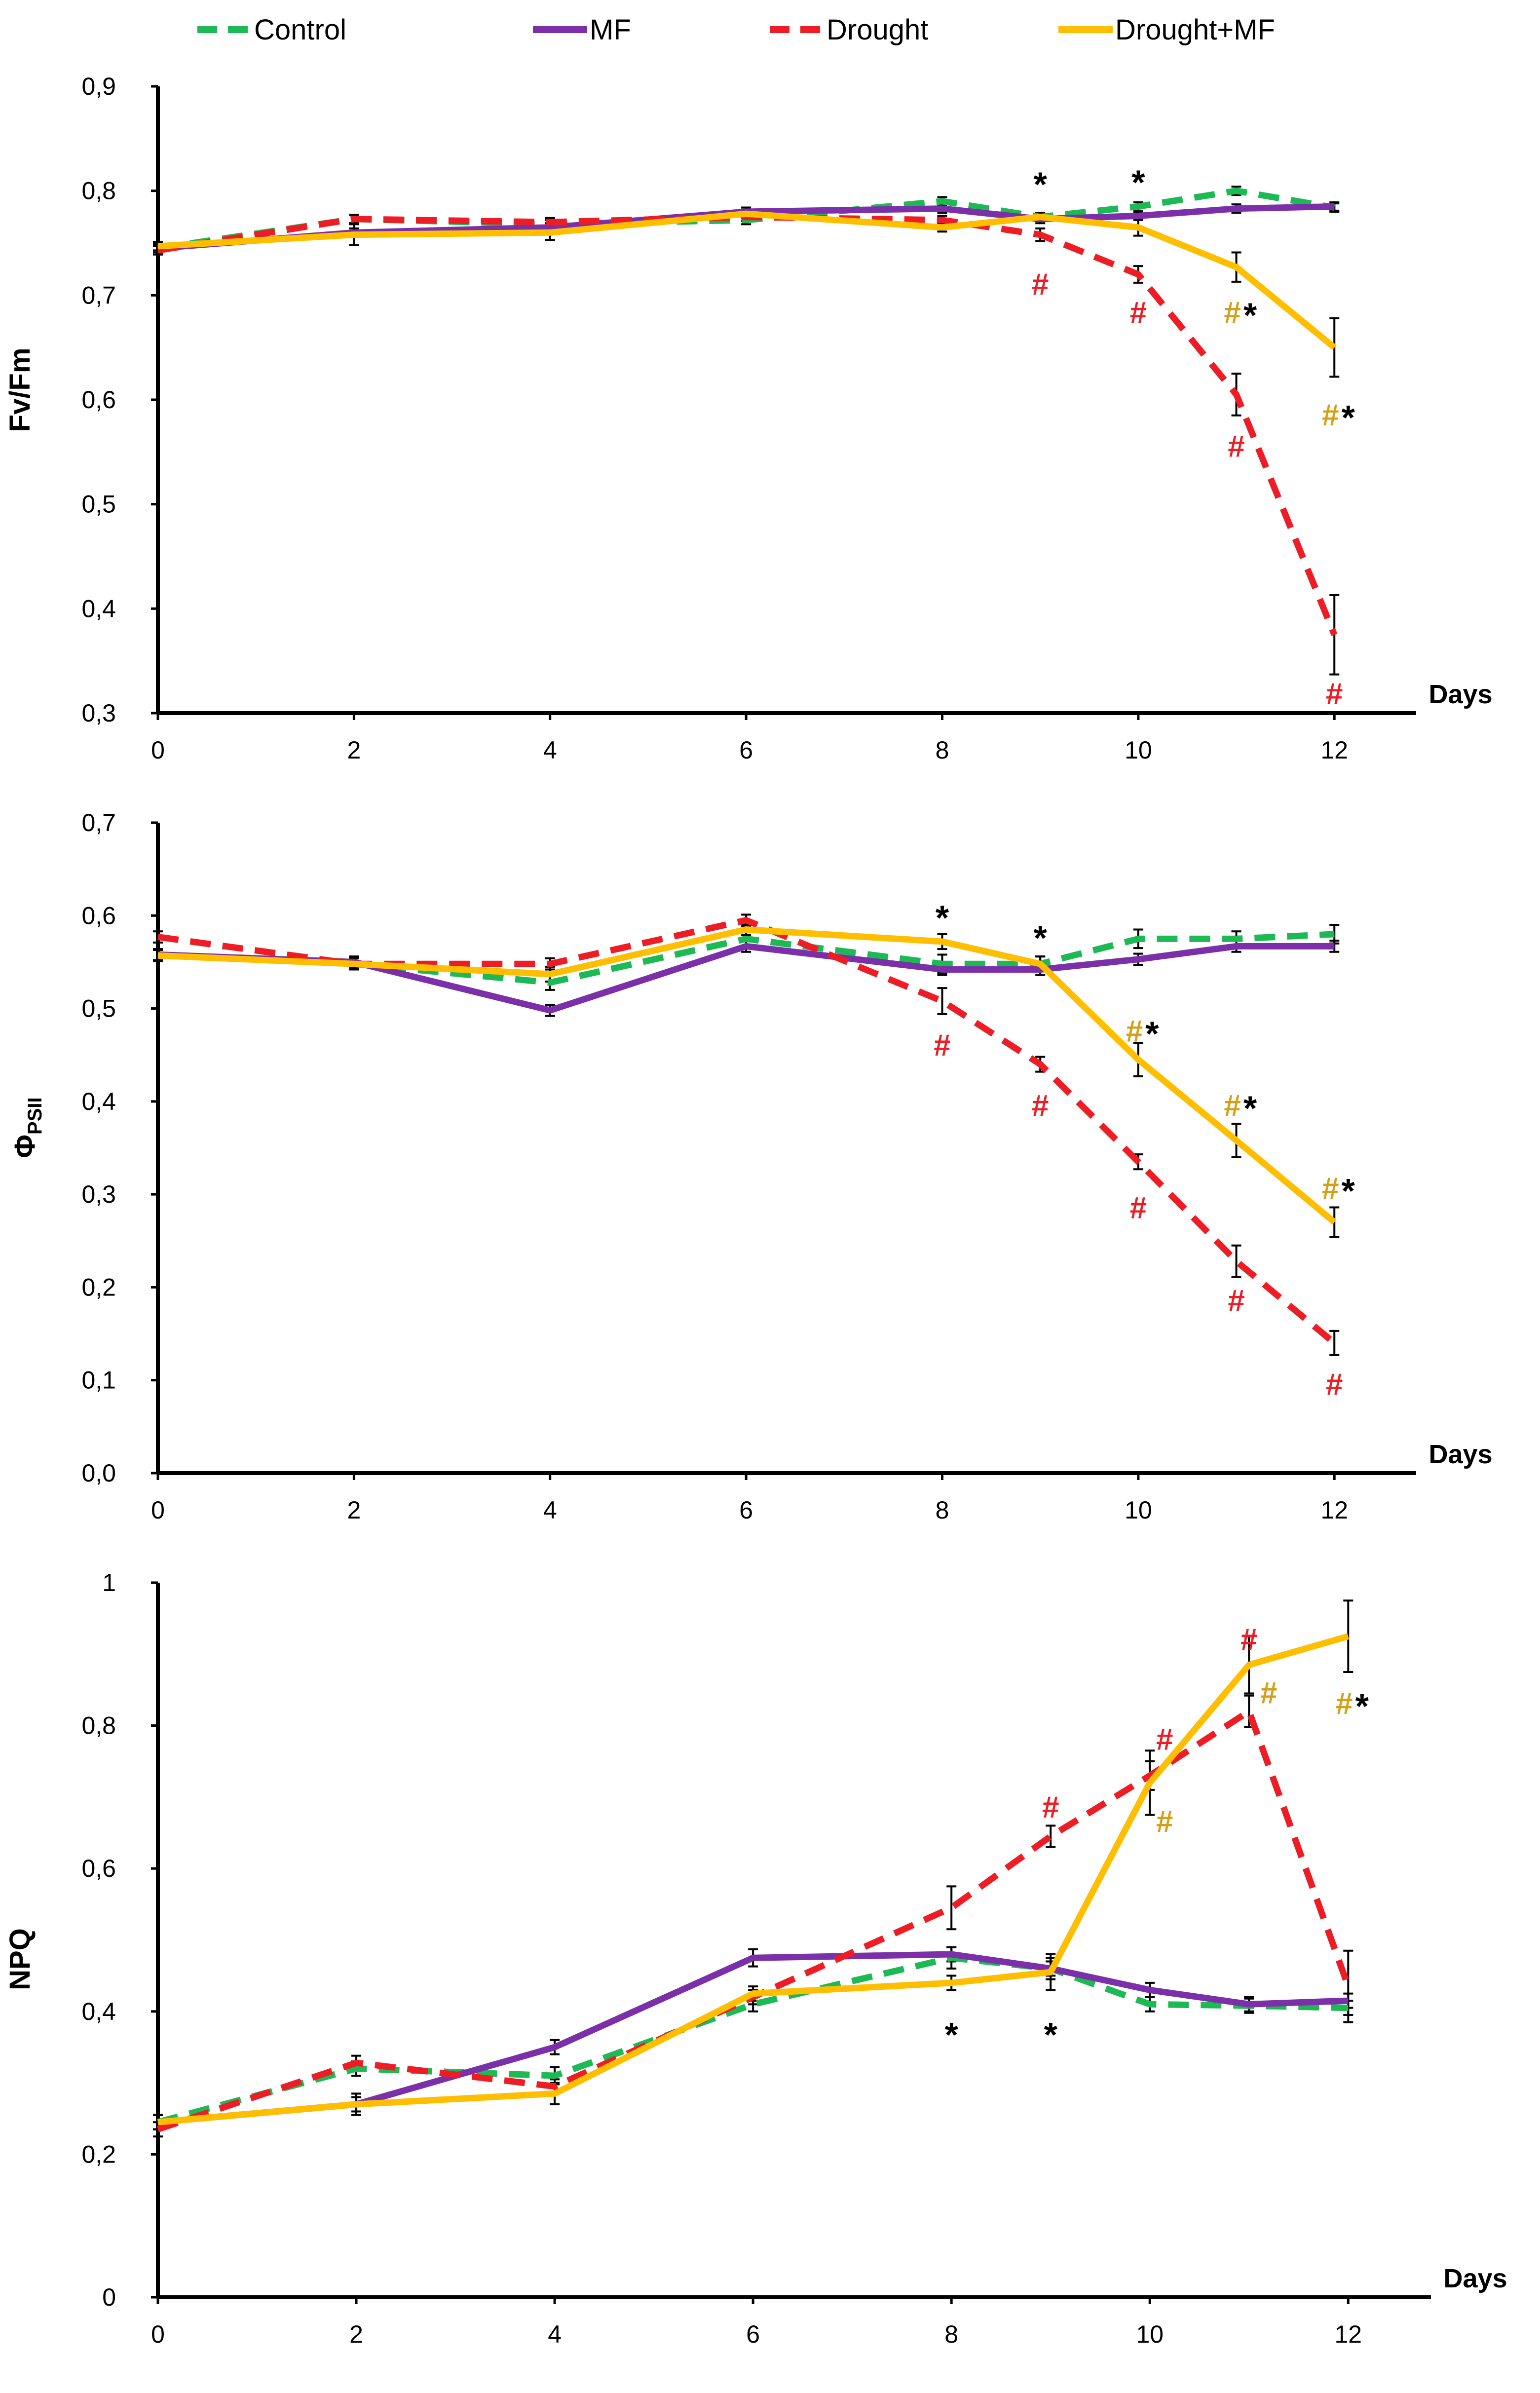 The width and height of the screenshot is (1540, 2393). What do you see at coordinates (736, 30) in the screenshot?
I see `legend: Control MF Drought Drought+MF` at bounding box center [736, 30].